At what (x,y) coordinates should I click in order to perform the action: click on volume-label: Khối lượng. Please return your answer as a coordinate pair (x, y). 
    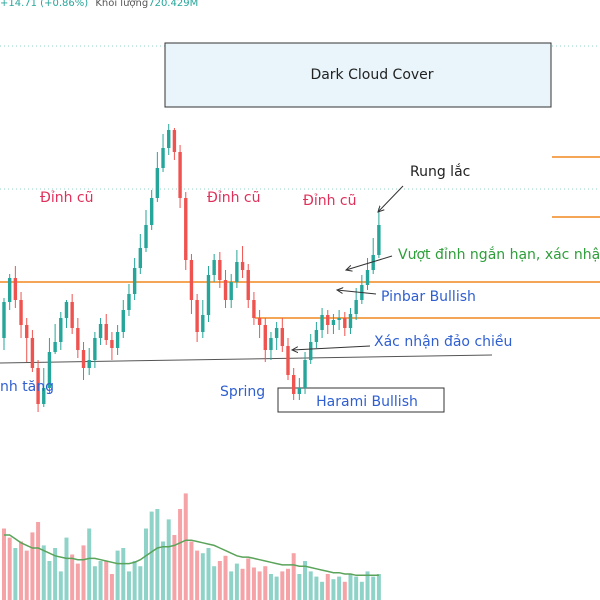
    Looking at the image, I should click on (122, 4).